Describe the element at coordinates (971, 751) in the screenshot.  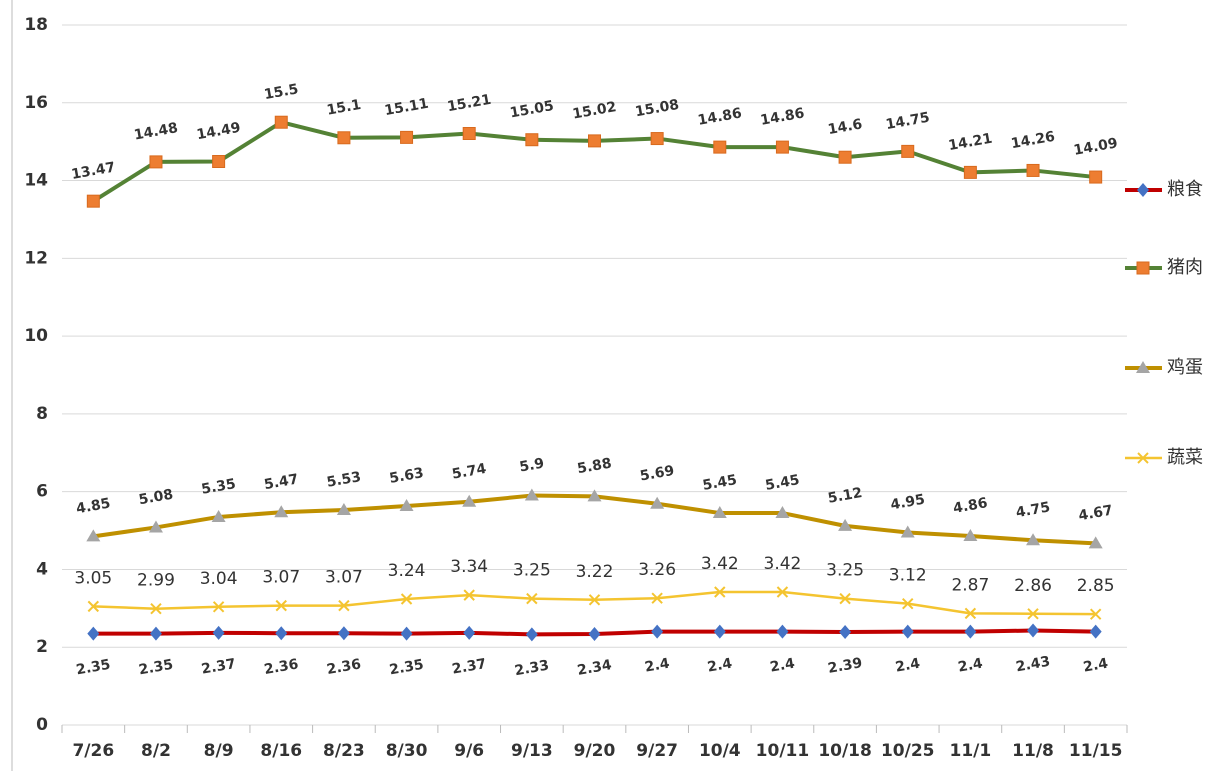
I see `x-tick-label: 11/1` at that location.